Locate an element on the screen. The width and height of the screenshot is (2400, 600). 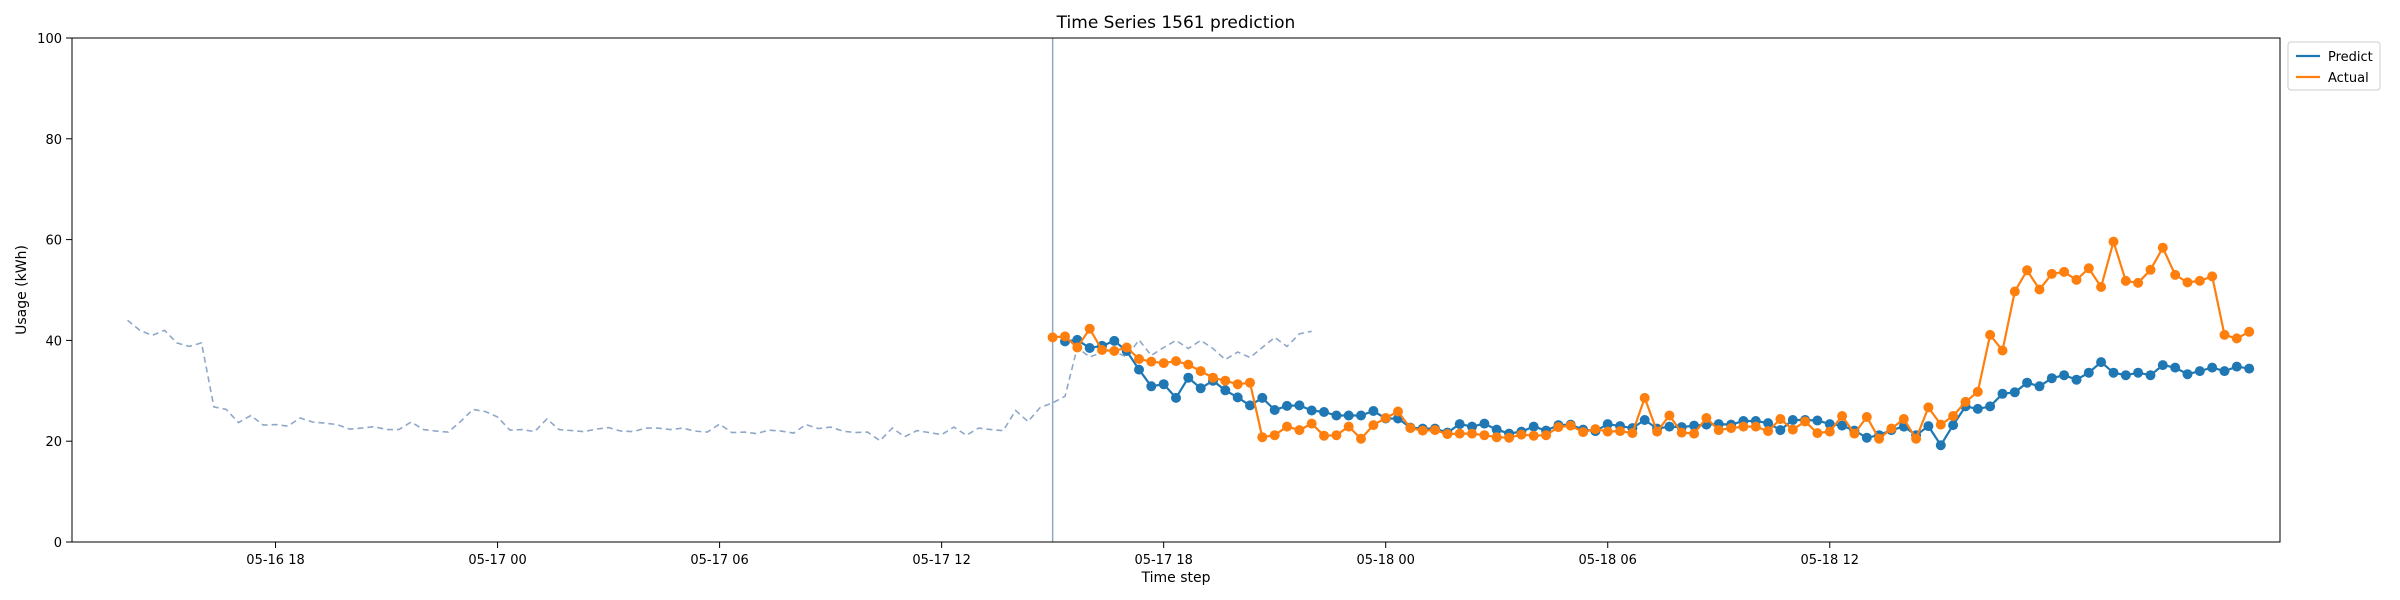
y-tick-label: 100 is located at coordinates (49, 39).